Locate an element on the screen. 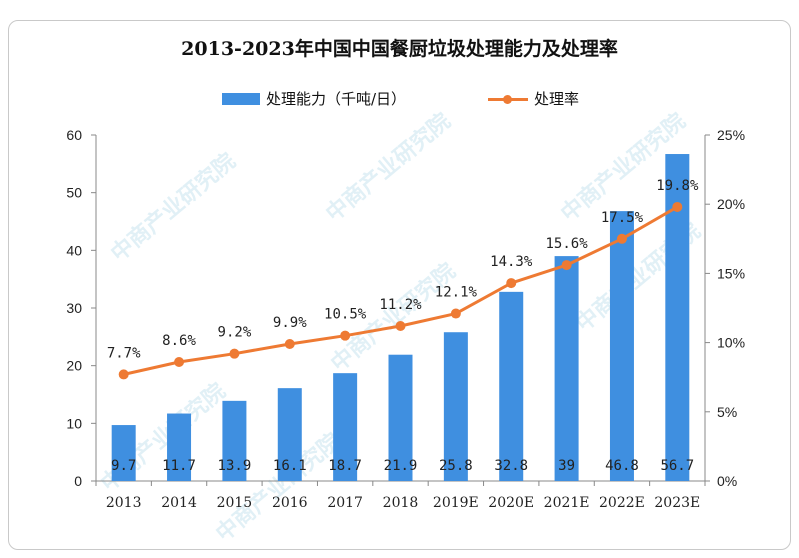 This screenshot has height=558, width=799. point-value-label: 7.7% is located at coordinates (124, 353).